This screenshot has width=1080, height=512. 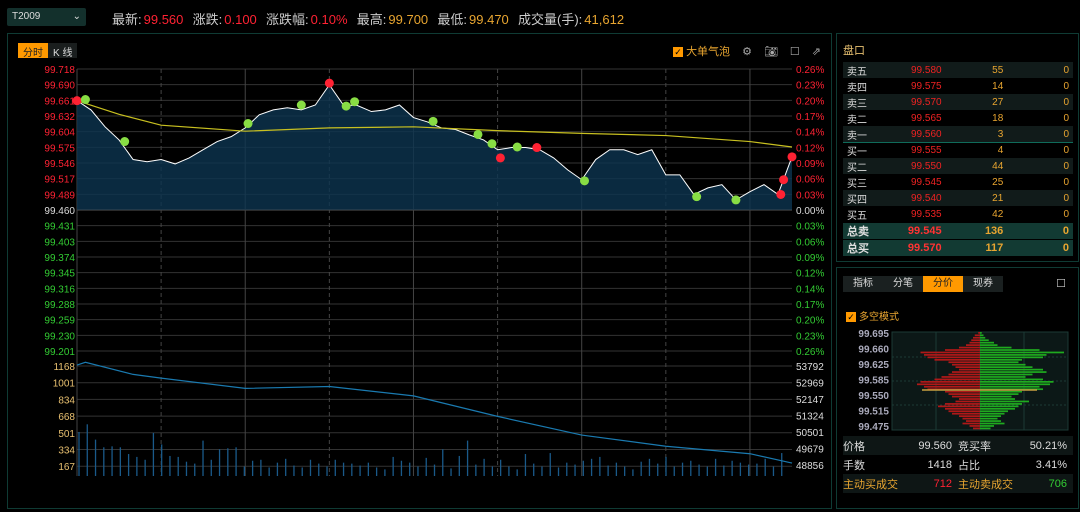 What do you see at coordinates (810, 117) in the screenshot?
I see `pct-tick: 0.17%` at bounding box center [810, 117].